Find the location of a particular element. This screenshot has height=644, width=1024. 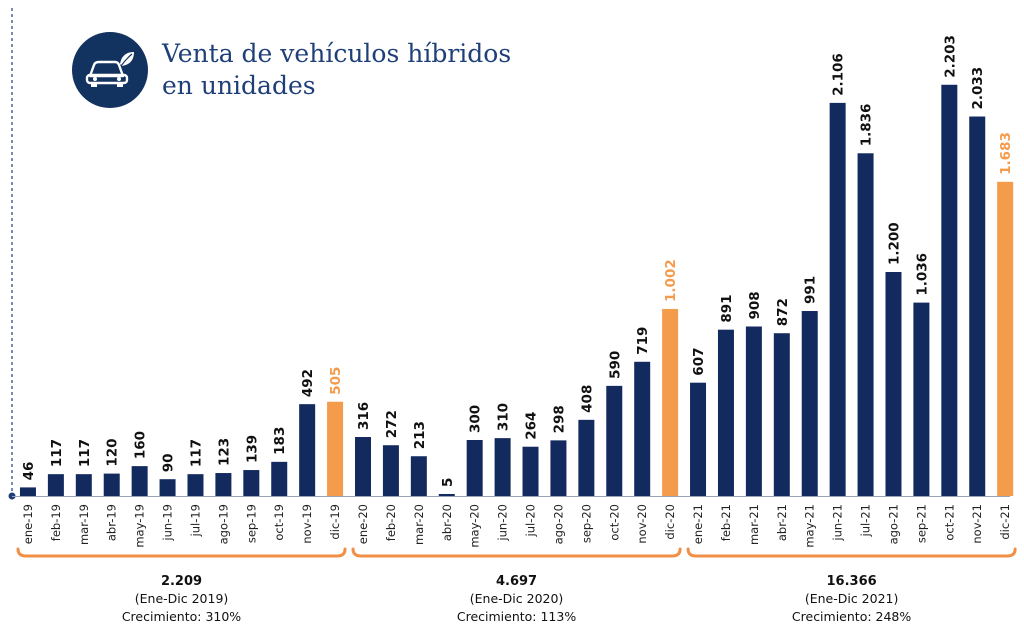

group-growth-1: Crecimiento: 310% is located at coordinates (181, 616).